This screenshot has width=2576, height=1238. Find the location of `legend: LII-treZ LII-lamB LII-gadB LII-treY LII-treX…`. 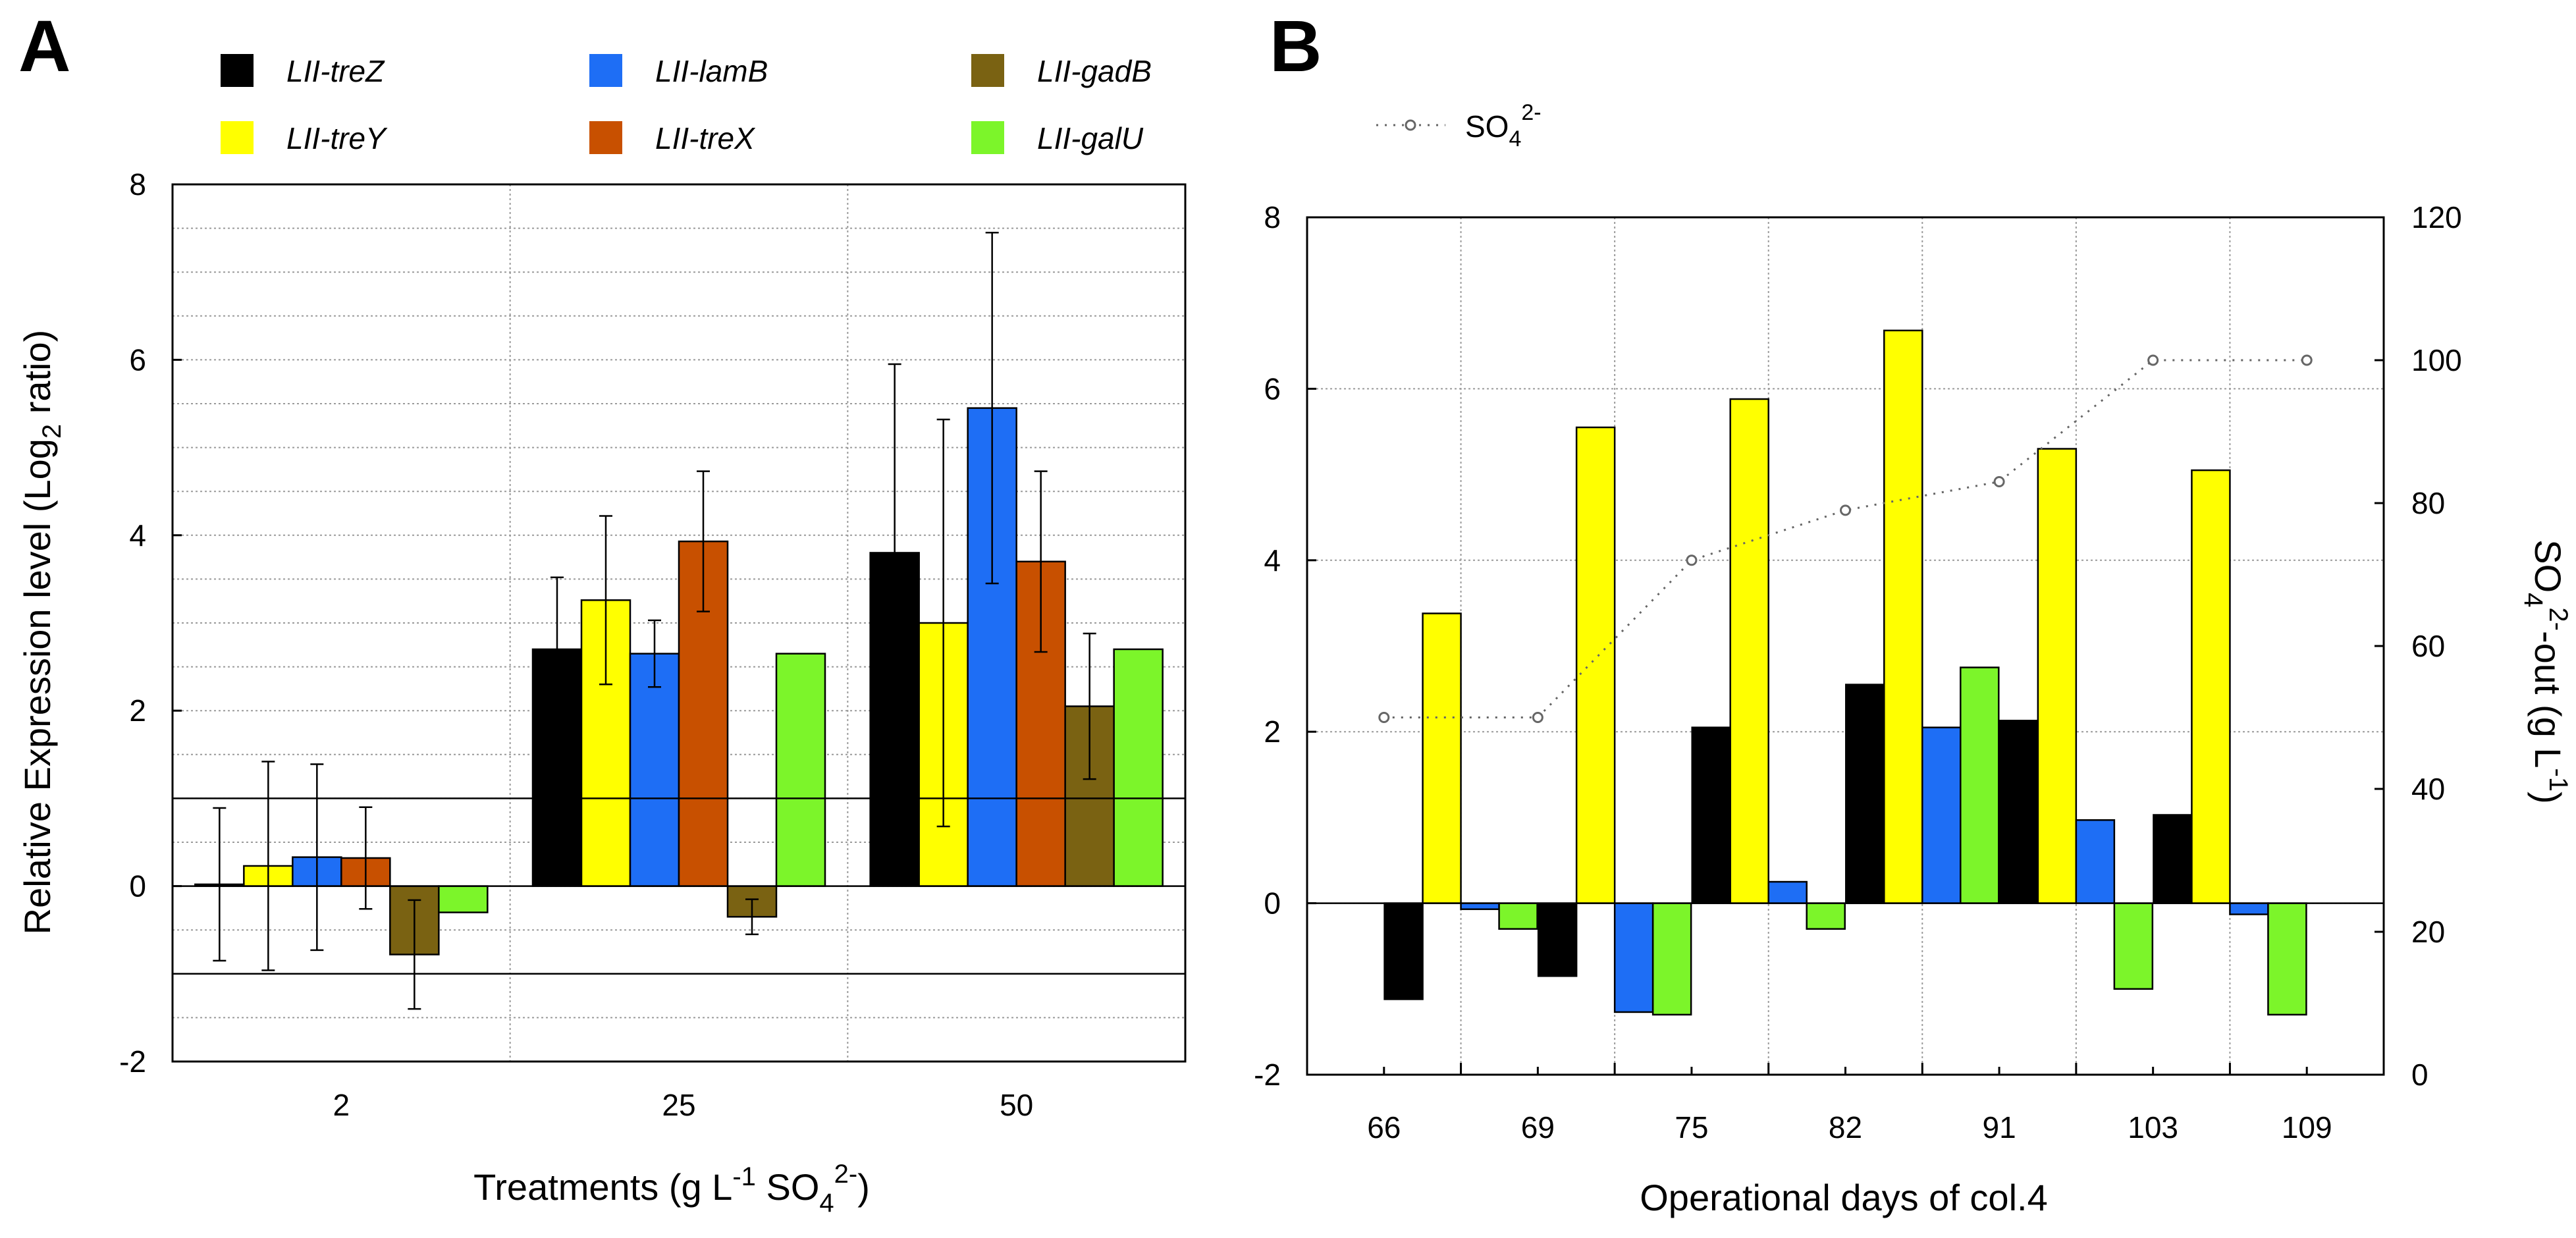

legend: LII-treZ LII-lamB LII-gadB LII-treY LII-treX… is located at coordinates (686, 105).